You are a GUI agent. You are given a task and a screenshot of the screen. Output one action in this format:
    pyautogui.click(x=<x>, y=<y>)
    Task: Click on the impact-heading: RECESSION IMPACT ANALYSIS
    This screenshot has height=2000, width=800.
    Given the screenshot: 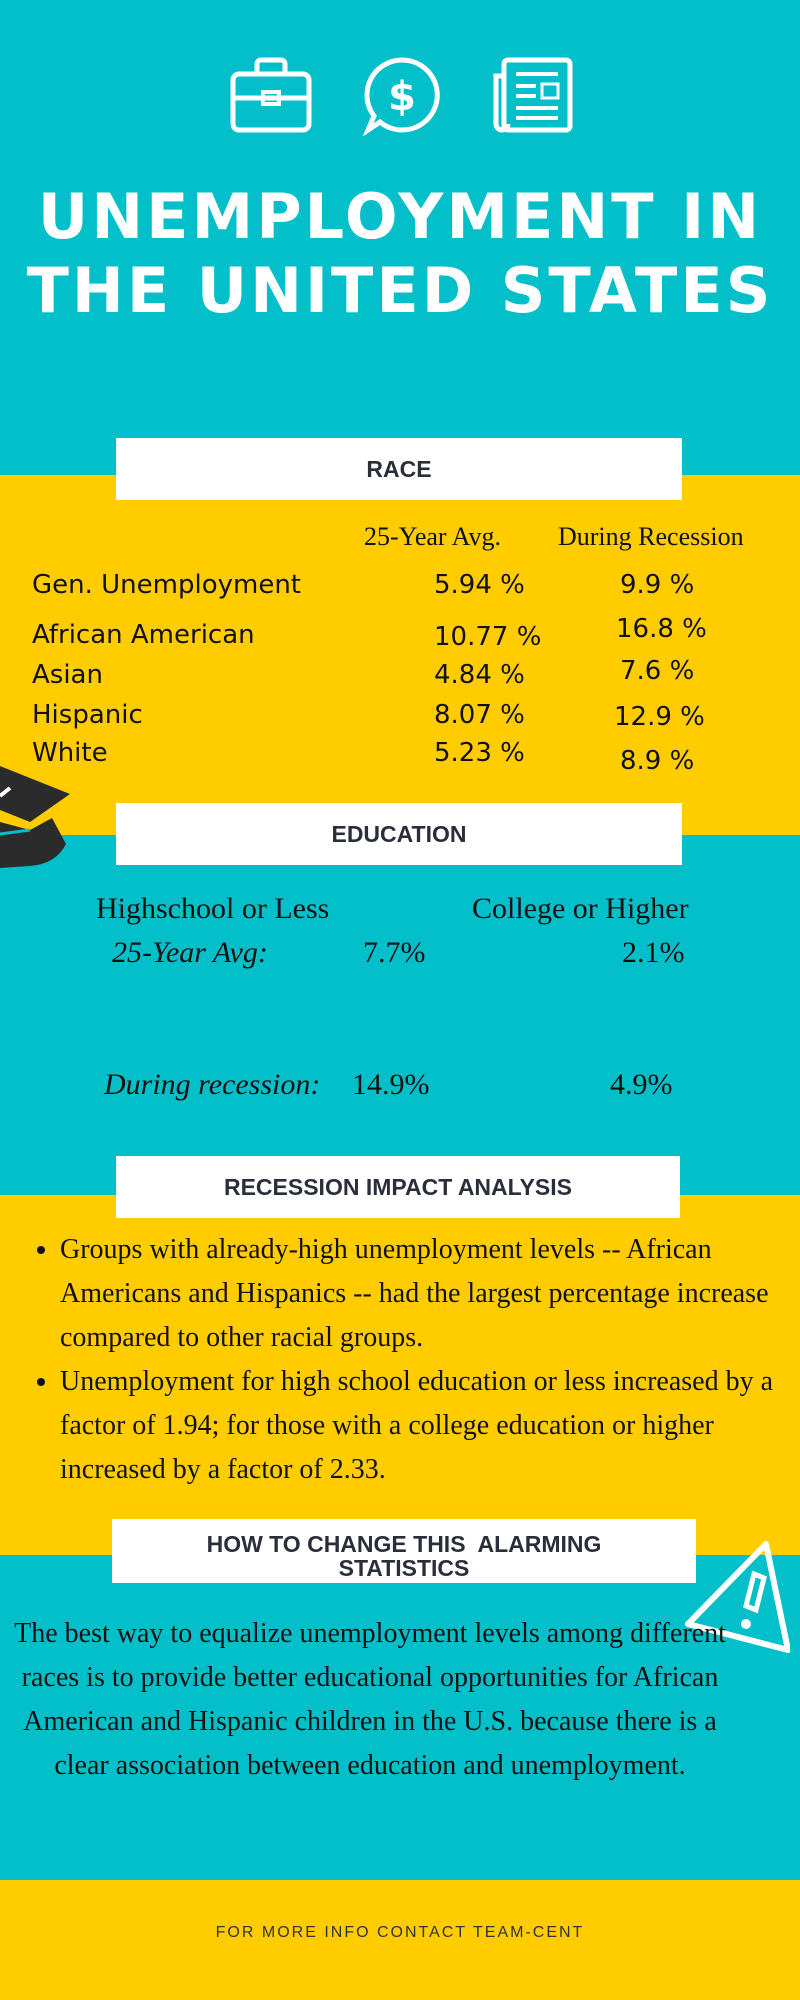 What is the action you would take?
    pyautogui.click(x=398, y=1187)
    